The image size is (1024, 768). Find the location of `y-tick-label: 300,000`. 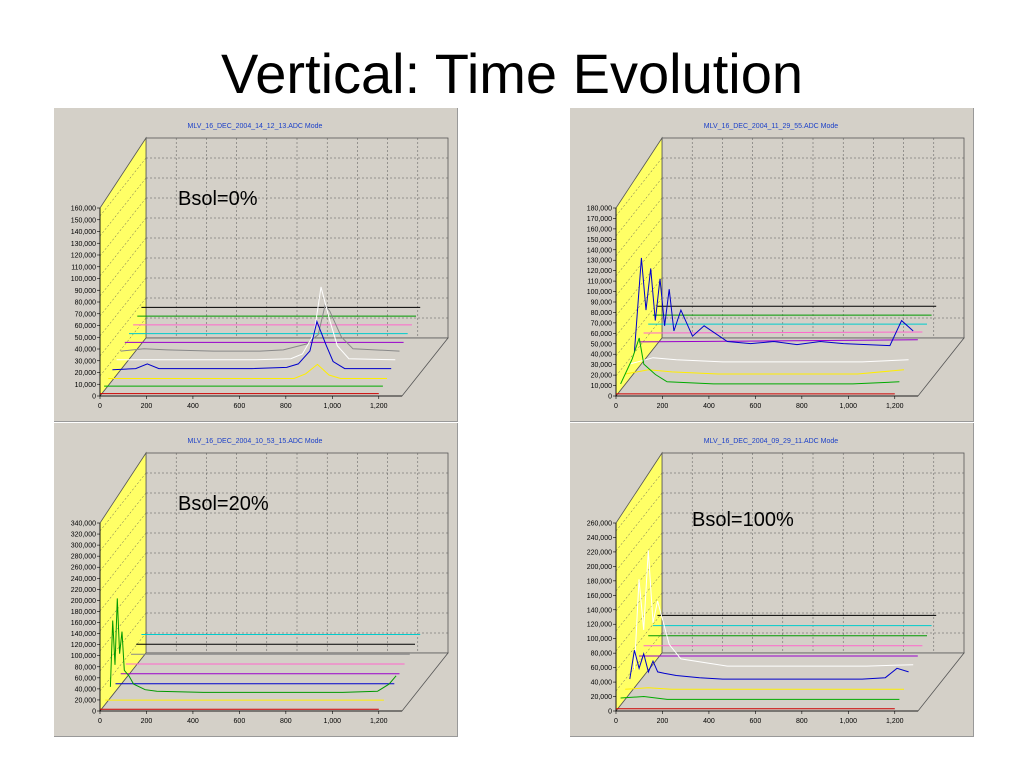

y-tick-label: 300,000 is located at coordinates (83, 546).